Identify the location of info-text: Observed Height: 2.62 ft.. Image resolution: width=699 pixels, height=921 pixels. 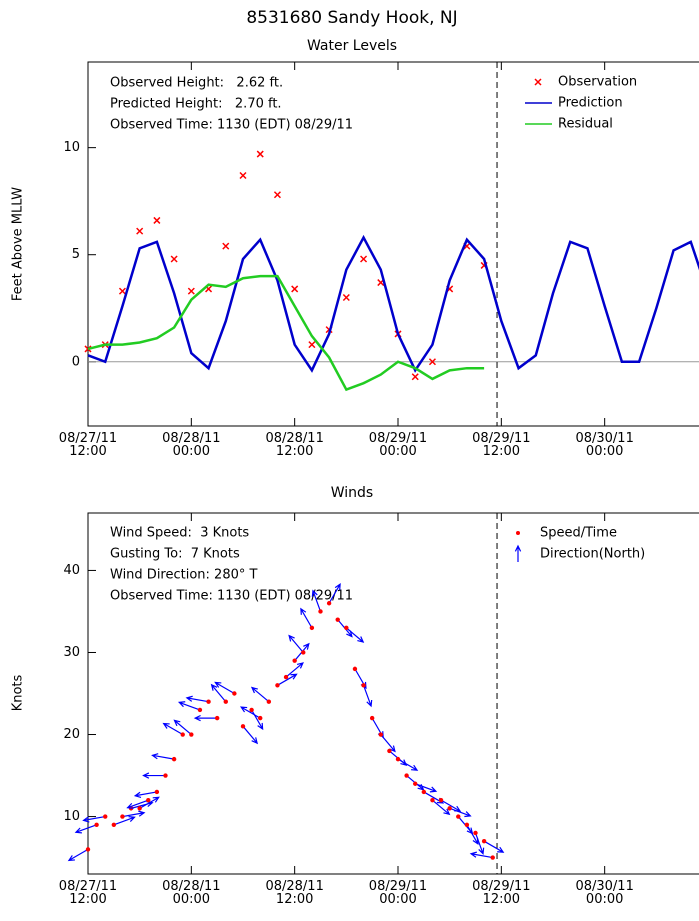
(196, 83).